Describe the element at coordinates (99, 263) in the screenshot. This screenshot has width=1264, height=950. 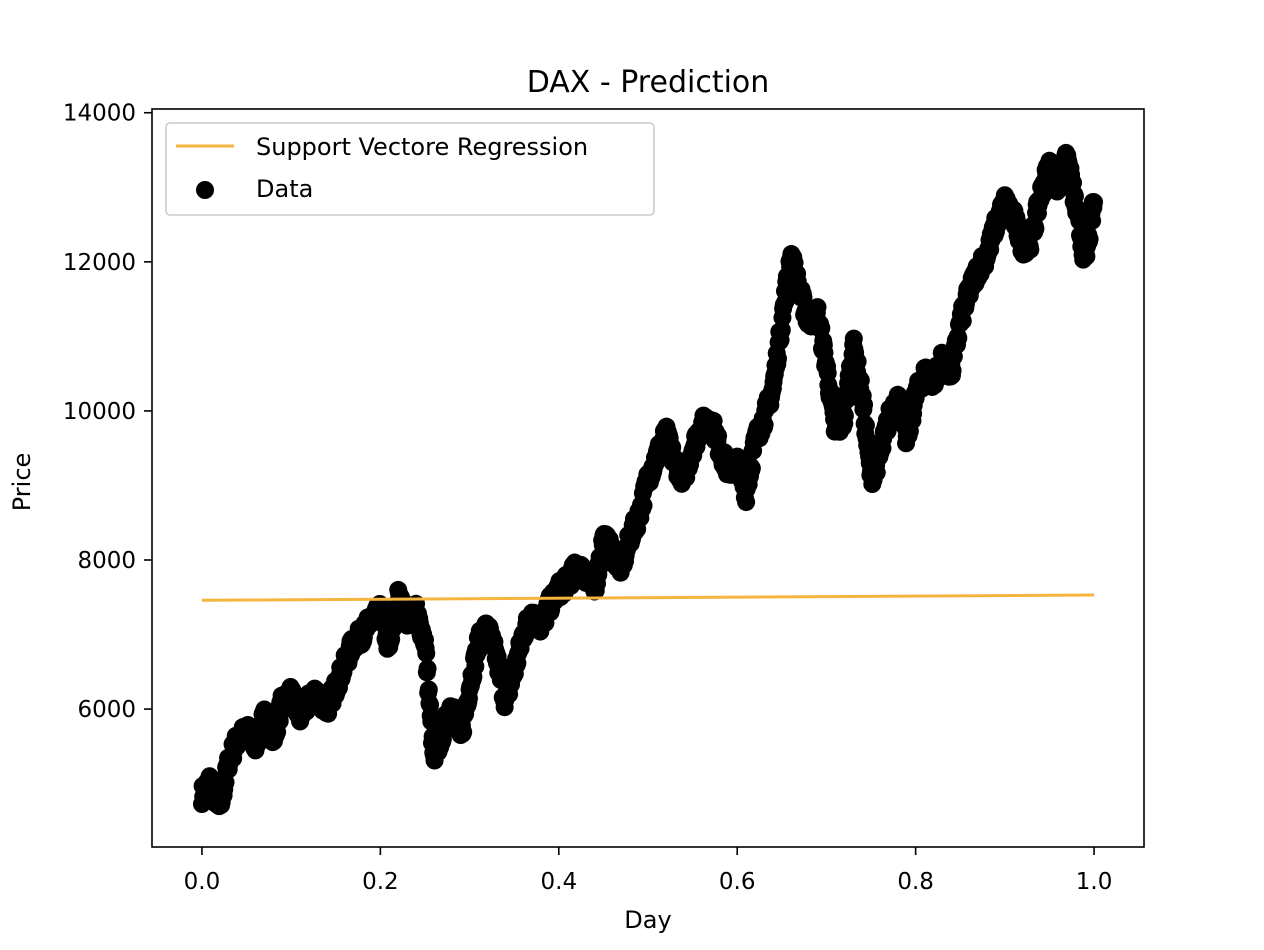
I see `y-tick-label: 12000` at that location.